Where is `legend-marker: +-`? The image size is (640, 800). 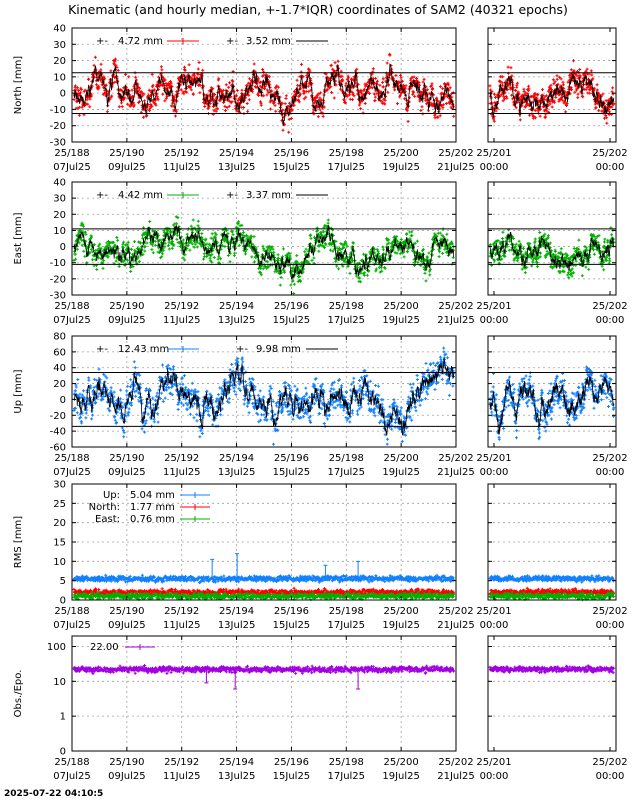 legend-marker: +- is located at coordinates (102, 349).